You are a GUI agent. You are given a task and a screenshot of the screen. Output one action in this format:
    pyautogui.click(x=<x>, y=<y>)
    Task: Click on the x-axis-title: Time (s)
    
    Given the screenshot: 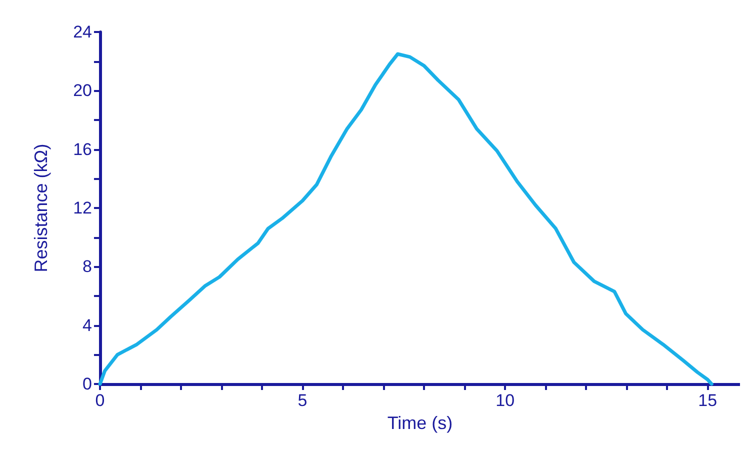 What is the action you would take?
    pyautogui.click(x=420, y=422)
    